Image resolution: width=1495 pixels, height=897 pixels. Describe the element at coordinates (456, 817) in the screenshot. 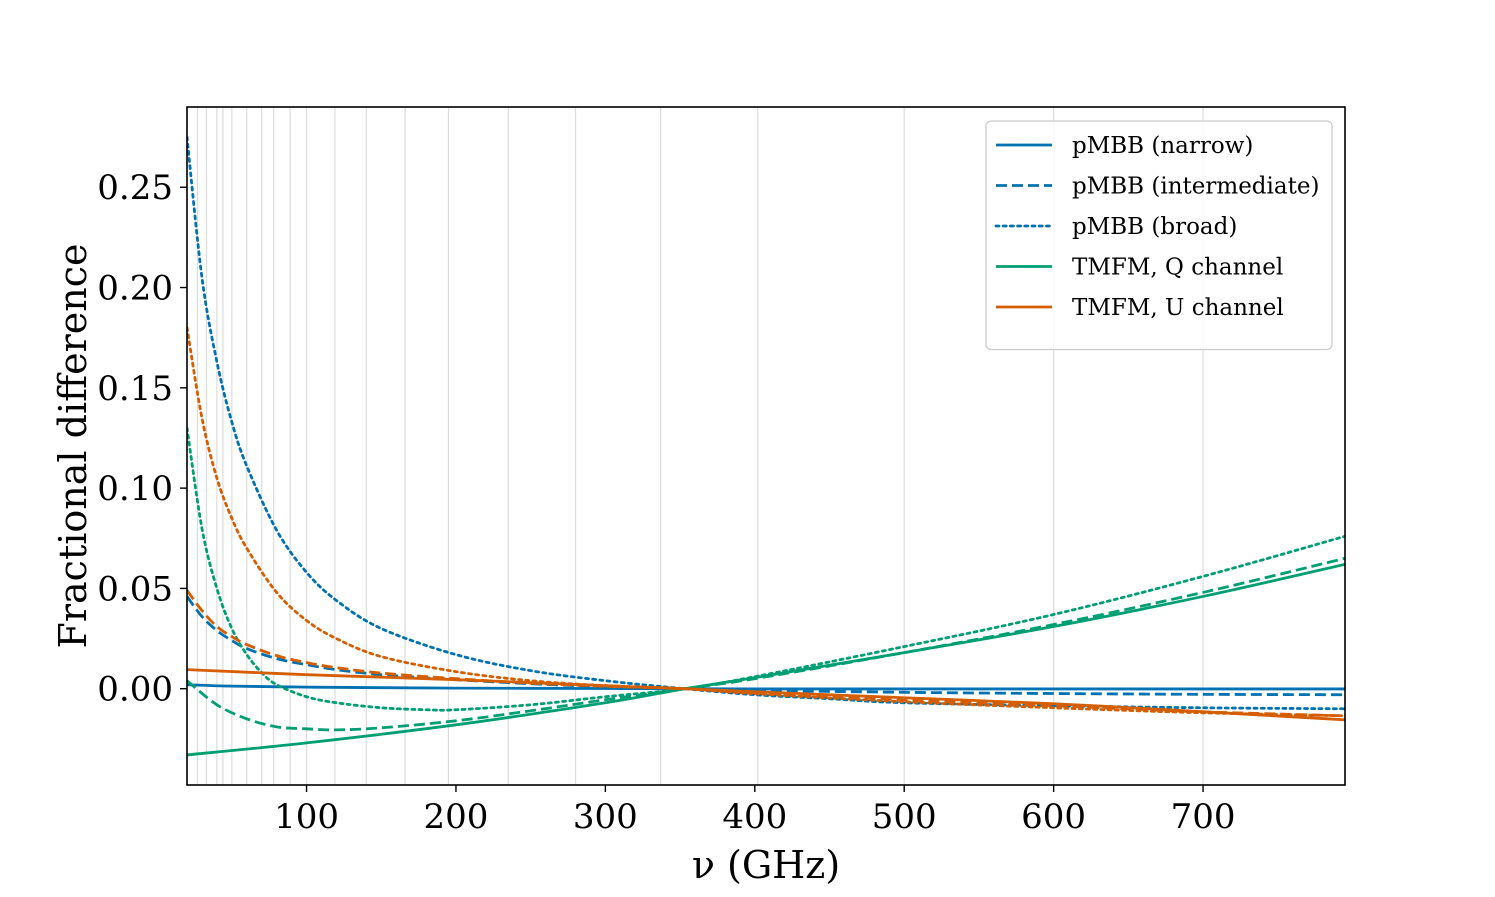

I see `x-tick-label: 200` at that location.